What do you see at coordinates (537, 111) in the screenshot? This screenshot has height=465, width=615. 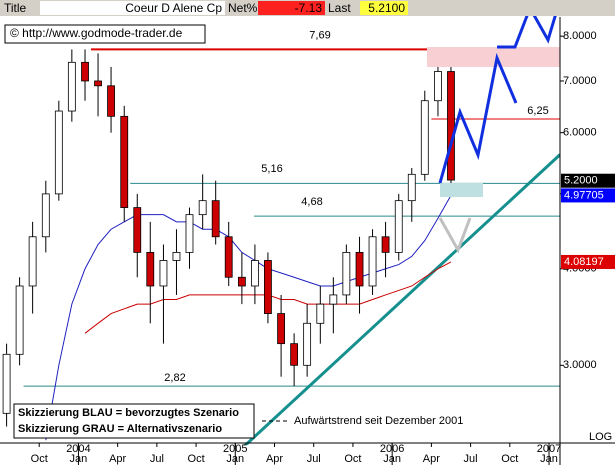 I see `level-label: 6,25` at bounding box center [537, 111].